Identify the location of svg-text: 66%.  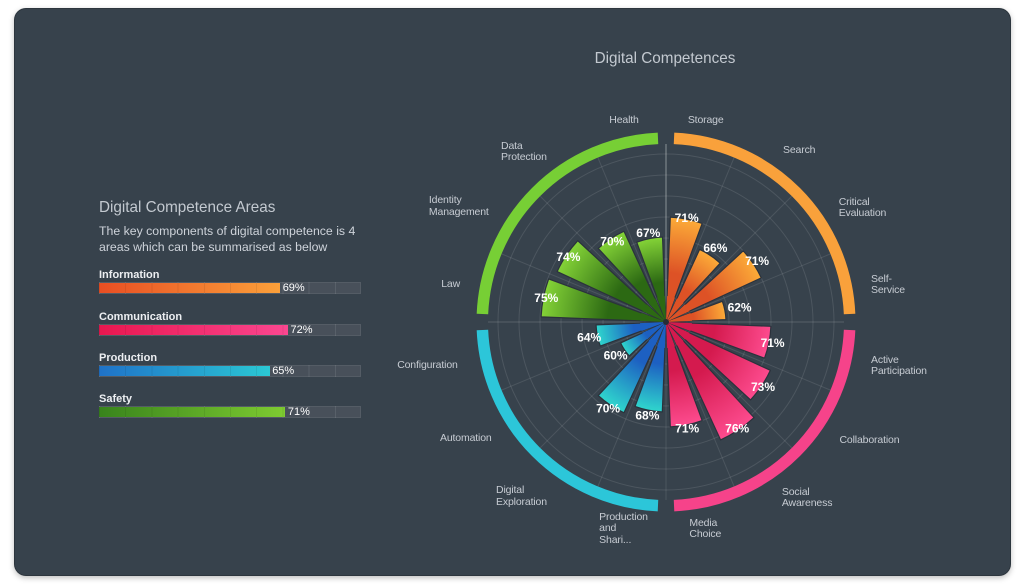
(715, 248).